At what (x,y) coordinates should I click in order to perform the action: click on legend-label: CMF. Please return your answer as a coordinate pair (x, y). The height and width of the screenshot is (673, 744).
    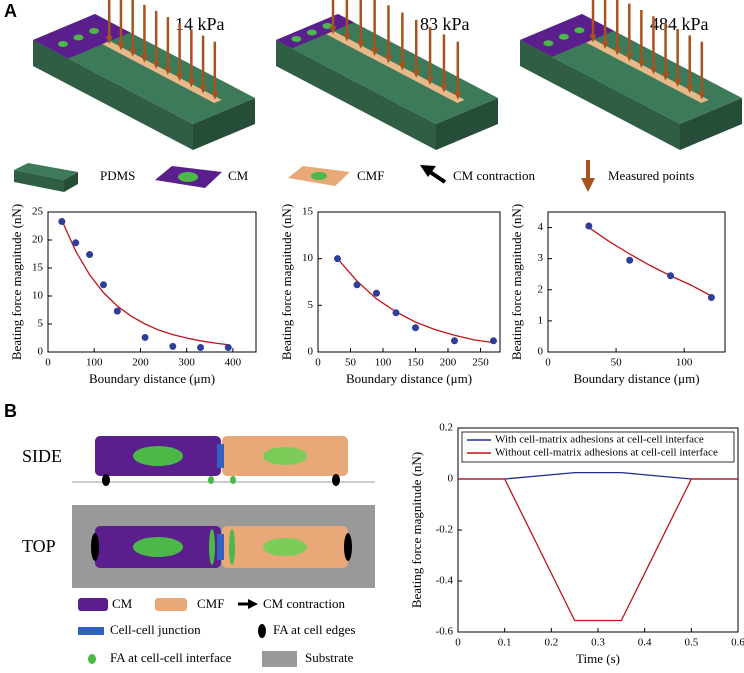
    Looking at the image, I should click on (210, 603).